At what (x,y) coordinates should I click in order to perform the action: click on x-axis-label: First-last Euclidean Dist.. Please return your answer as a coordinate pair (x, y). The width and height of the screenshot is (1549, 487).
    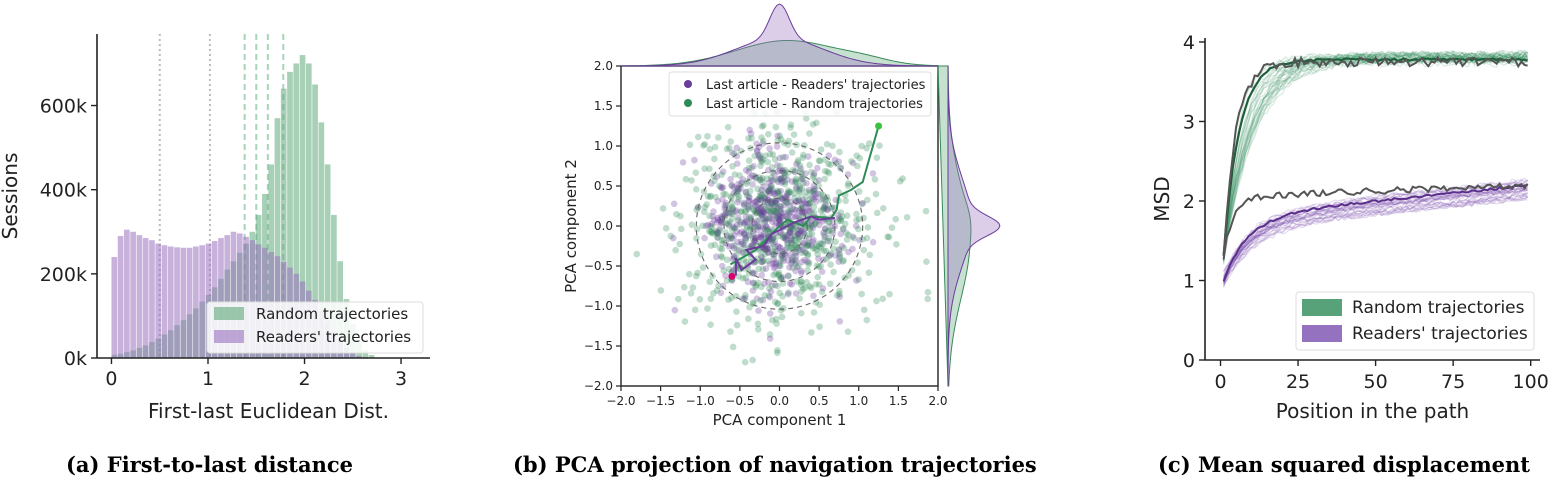
    Looking at the image, I should click on (268, 411).